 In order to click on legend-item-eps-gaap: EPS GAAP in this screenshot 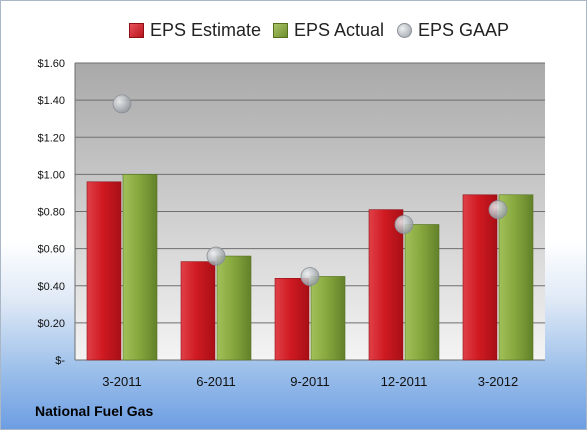, I will do `click(453, 30)`.